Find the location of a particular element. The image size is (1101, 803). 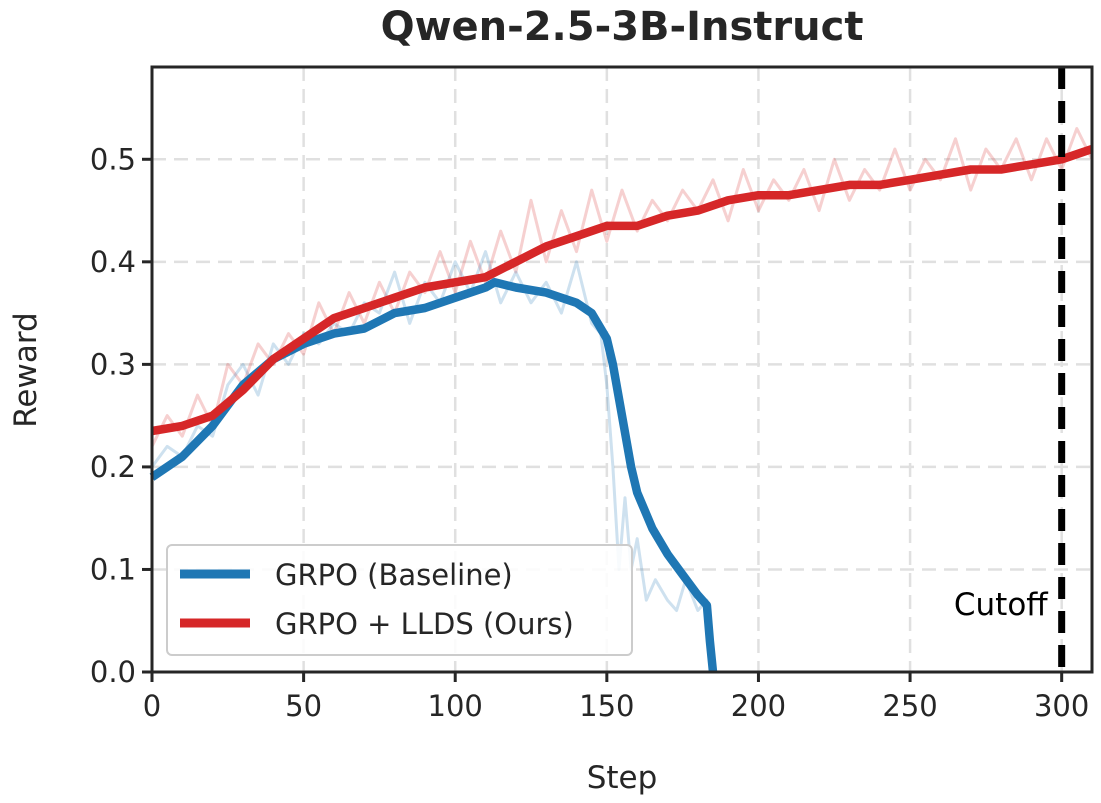

x-tick-label: 200 is located at coordinates (758, 706).